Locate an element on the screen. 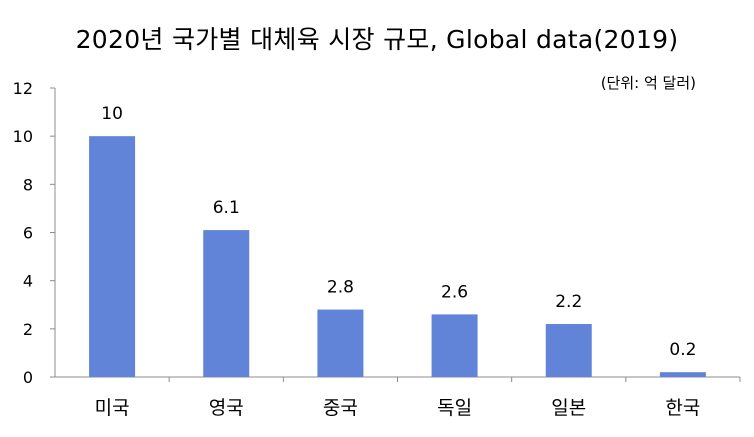 The width and height of the screenshot is (754, 437). category-label: 독일 is located at coordinates (454, 408).